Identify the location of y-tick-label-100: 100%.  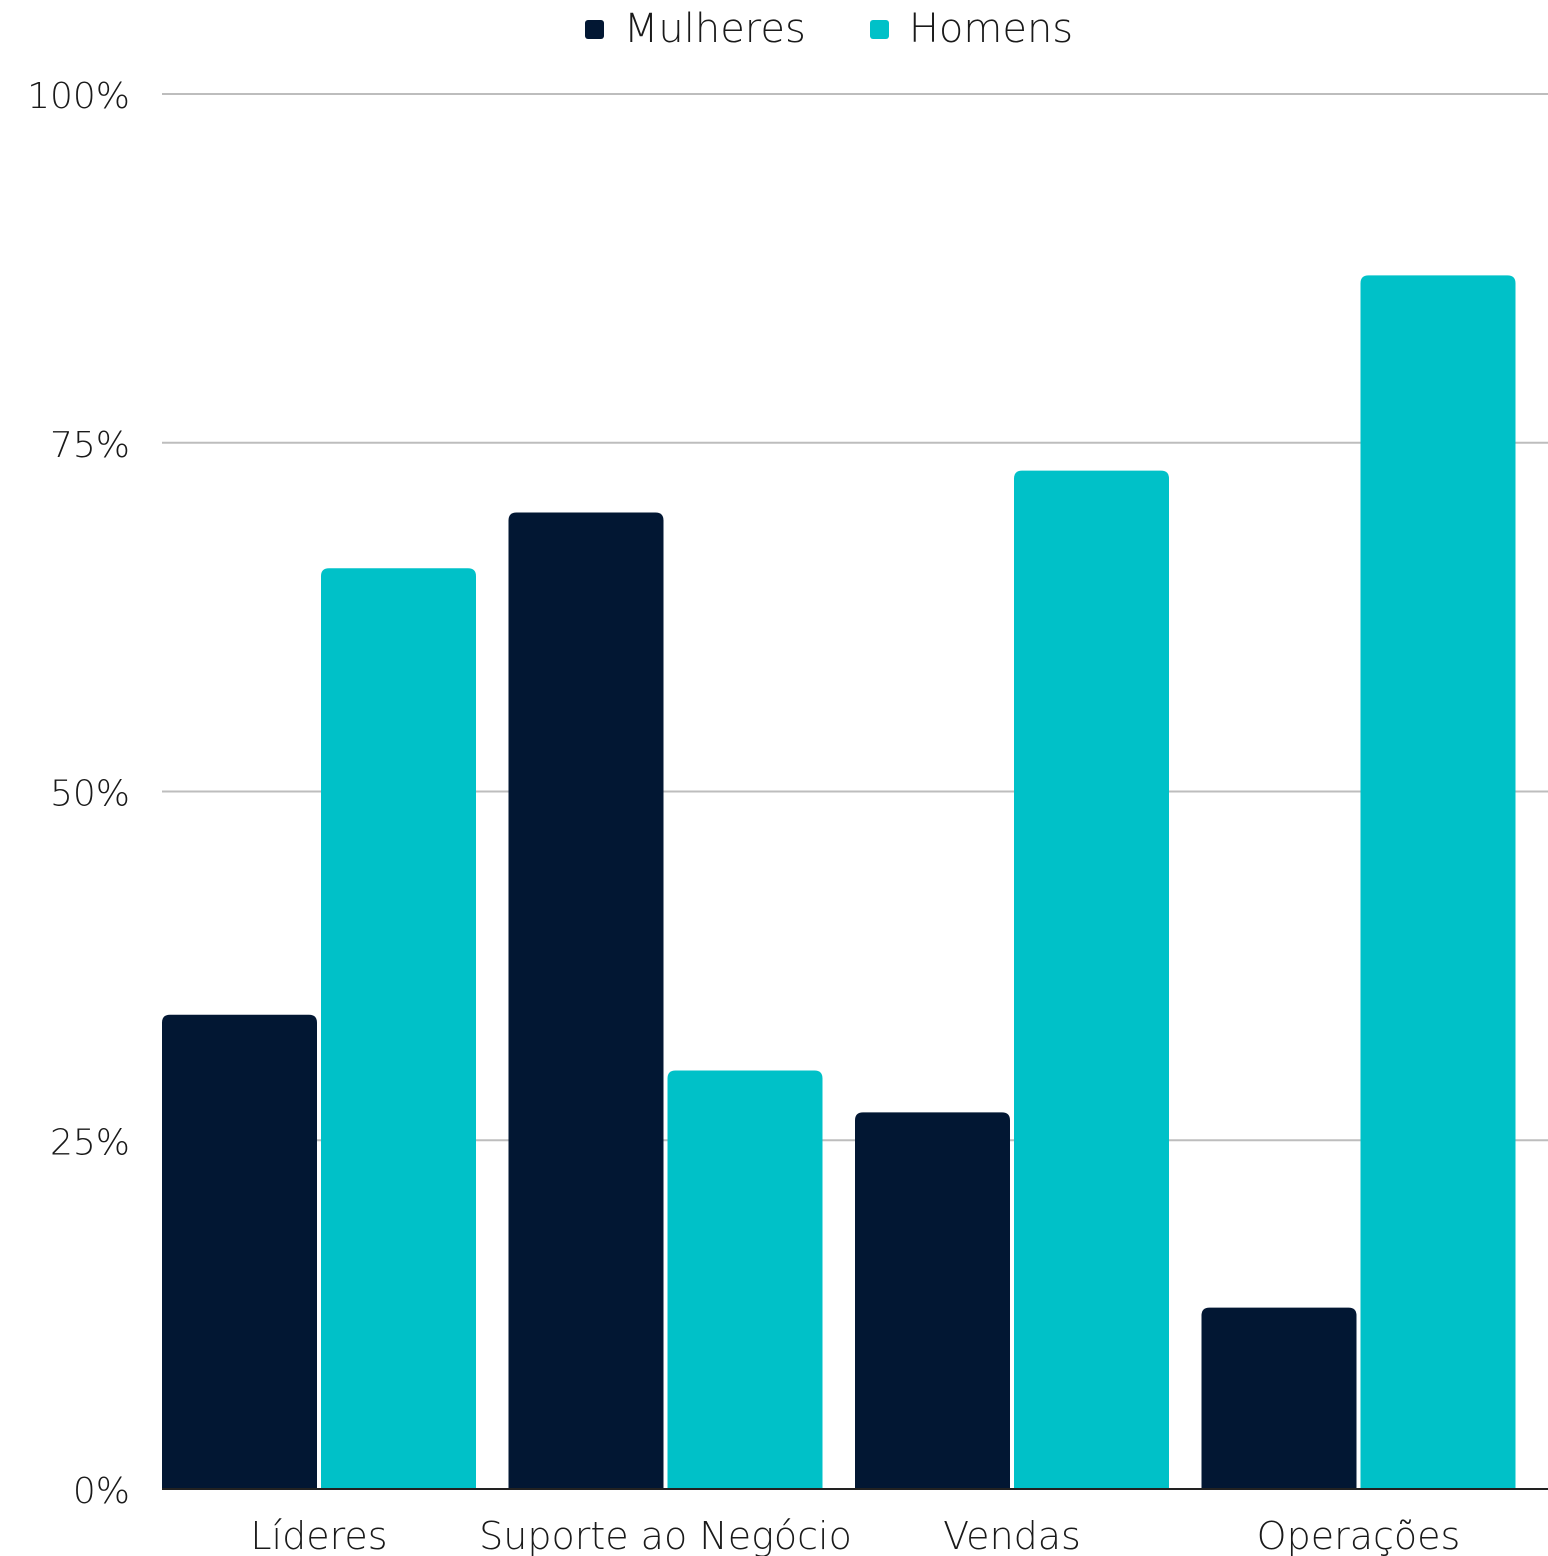
(78, 96).